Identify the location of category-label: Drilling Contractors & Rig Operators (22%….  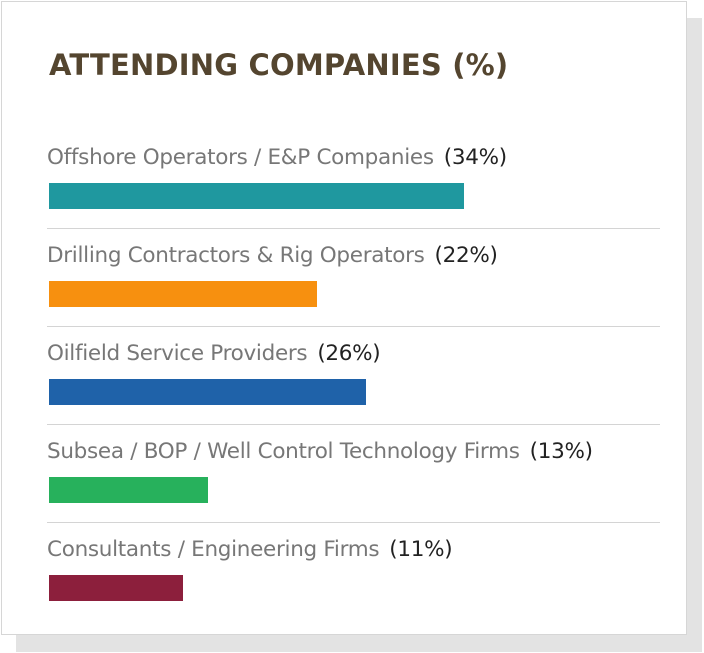
(272, 255).